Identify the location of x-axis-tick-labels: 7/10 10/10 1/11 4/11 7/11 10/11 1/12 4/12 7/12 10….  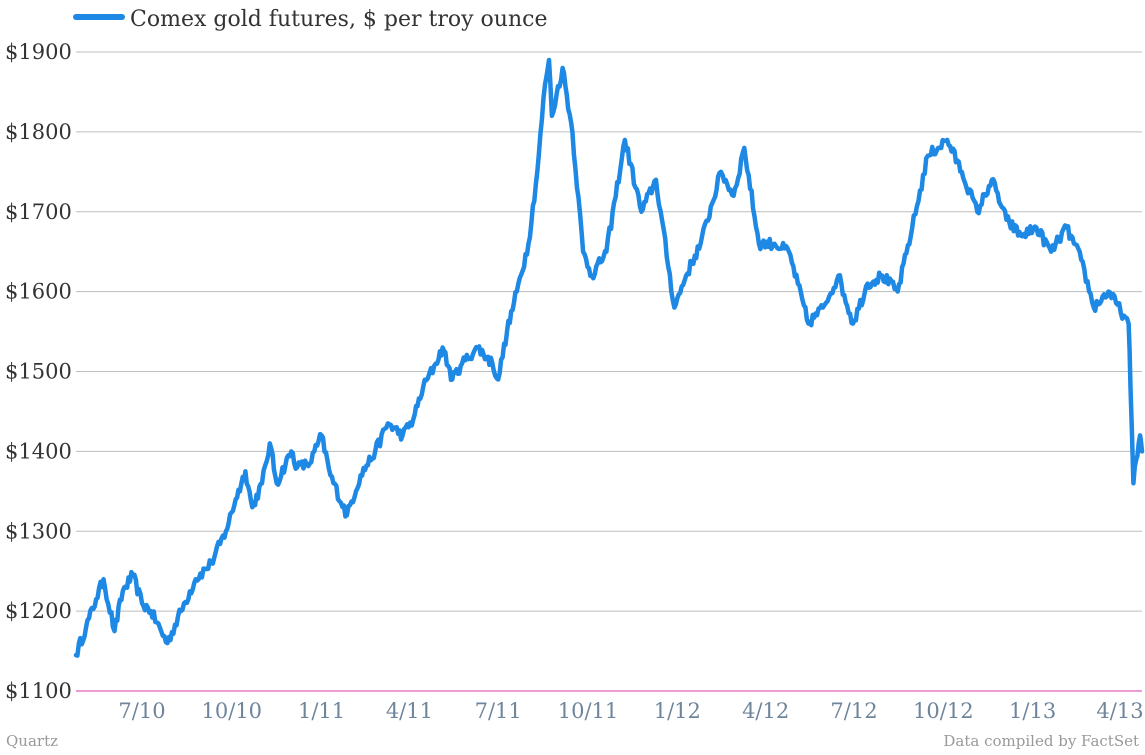
(630, 711).